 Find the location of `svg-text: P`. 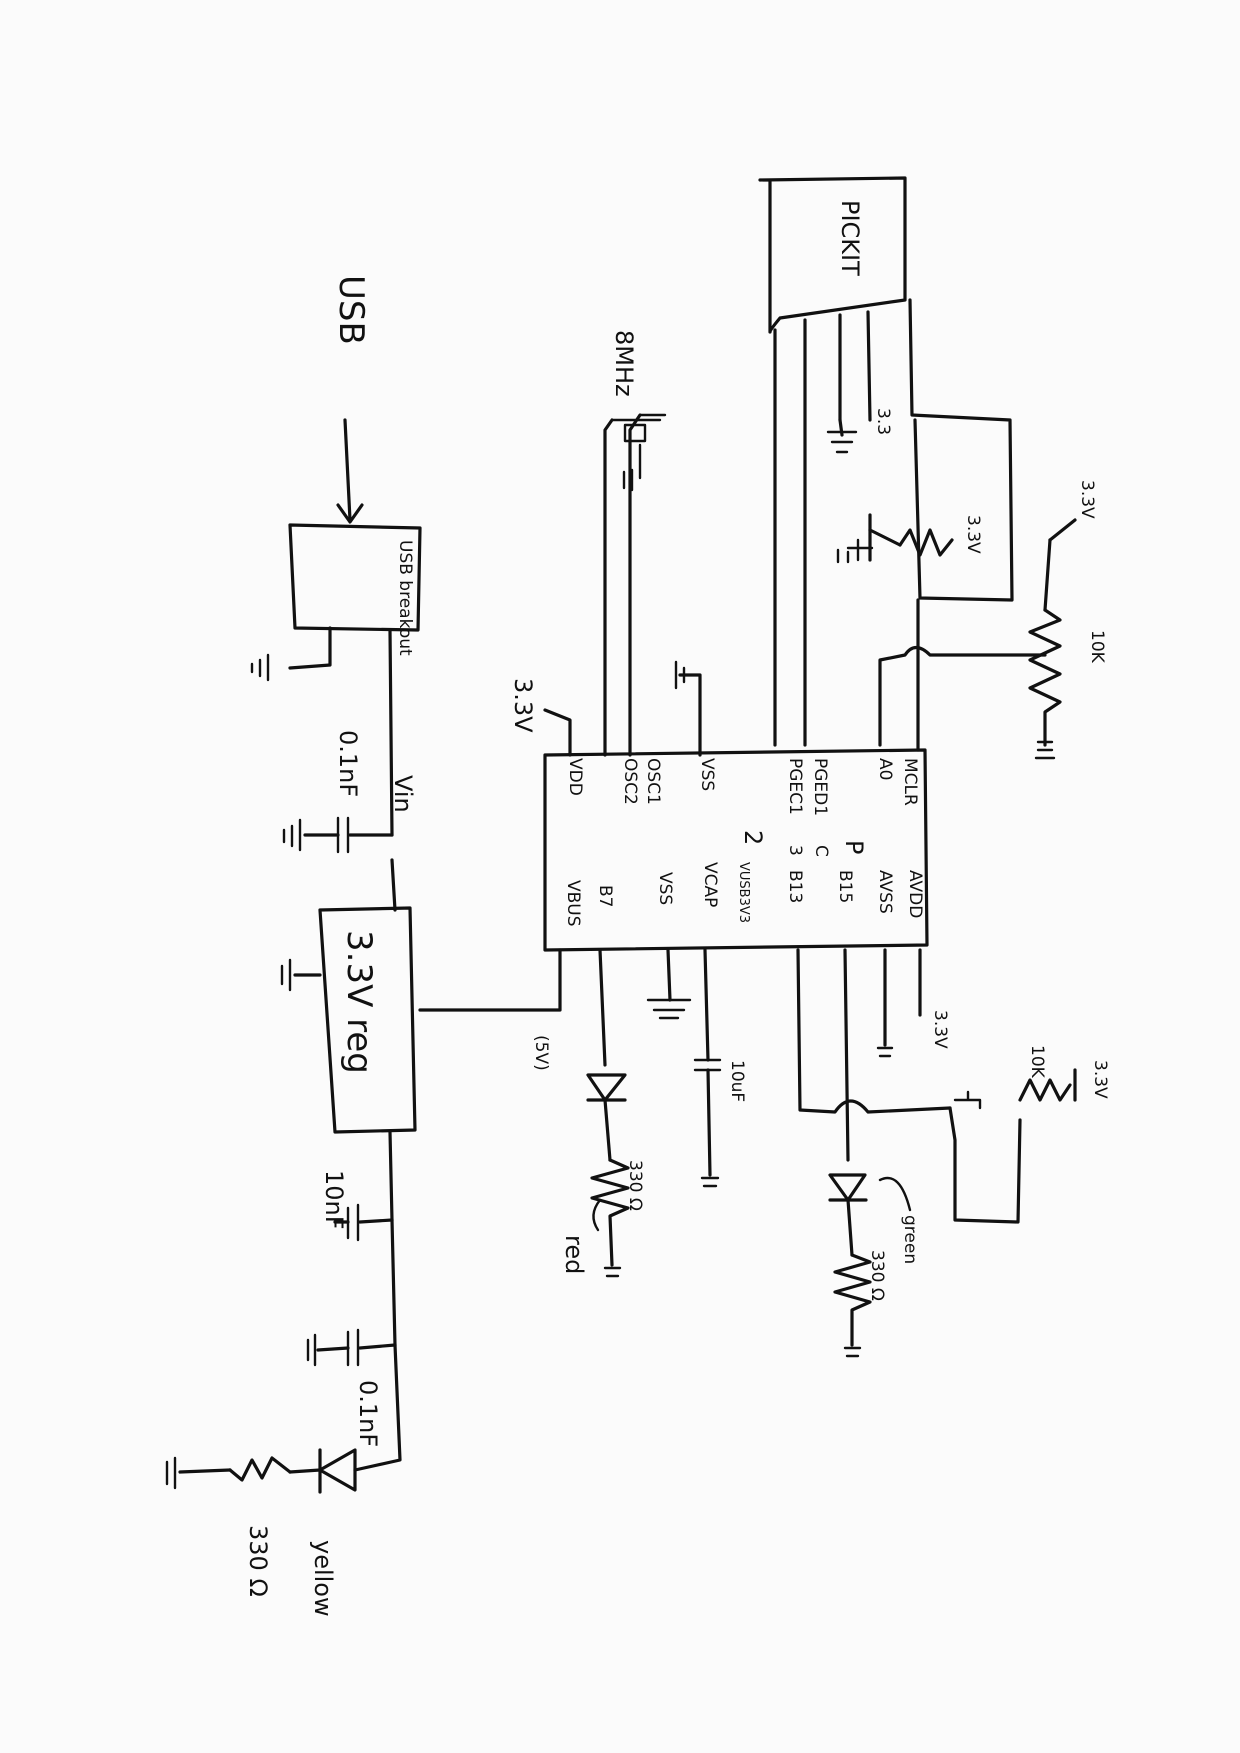

svg-text: P is located at coordinates (854, 847).